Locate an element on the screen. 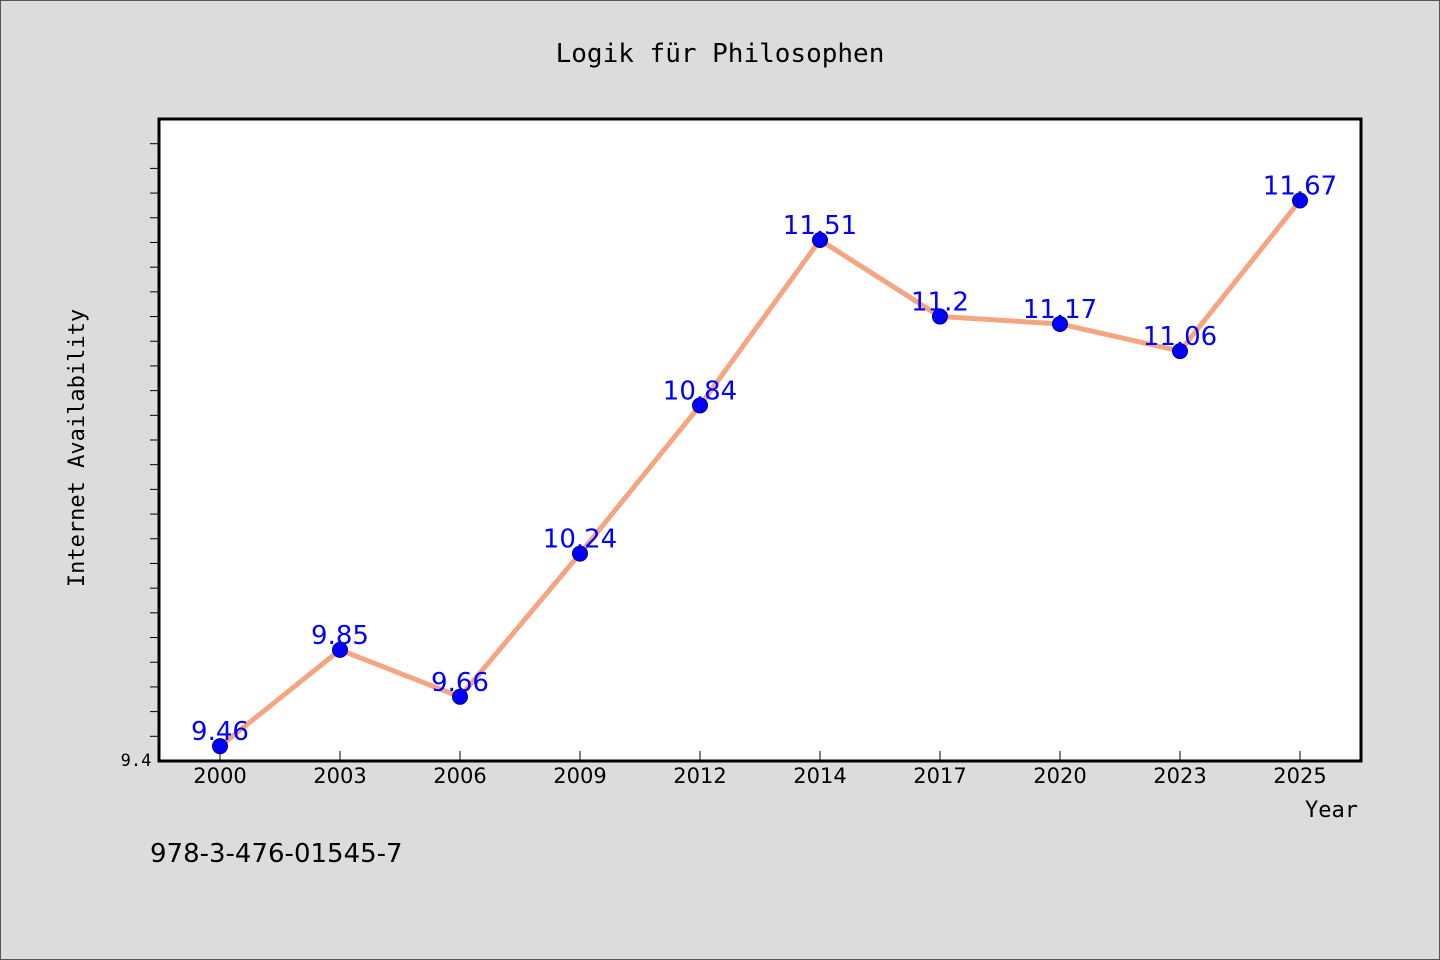 Image resolution: width=1440 pixels, height=960 pixels. isbn-text: 978-3-476-01545-7 is located at coordinates (276, 854).